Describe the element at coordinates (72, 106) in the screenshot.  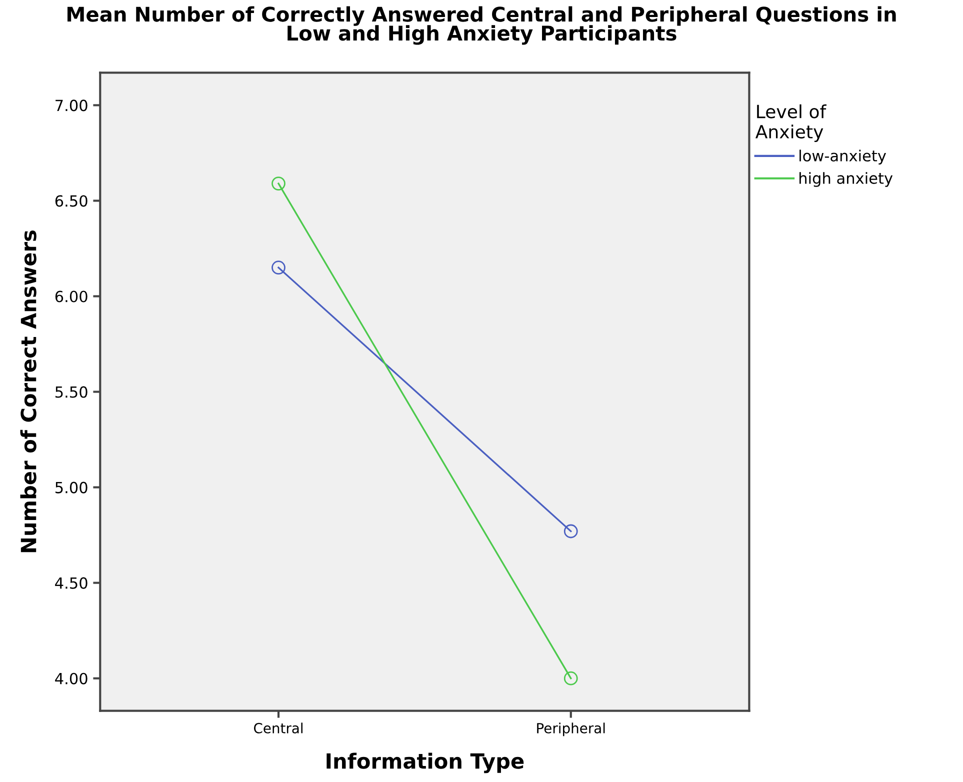
I see `y-tick-label: 7.00` at that location.